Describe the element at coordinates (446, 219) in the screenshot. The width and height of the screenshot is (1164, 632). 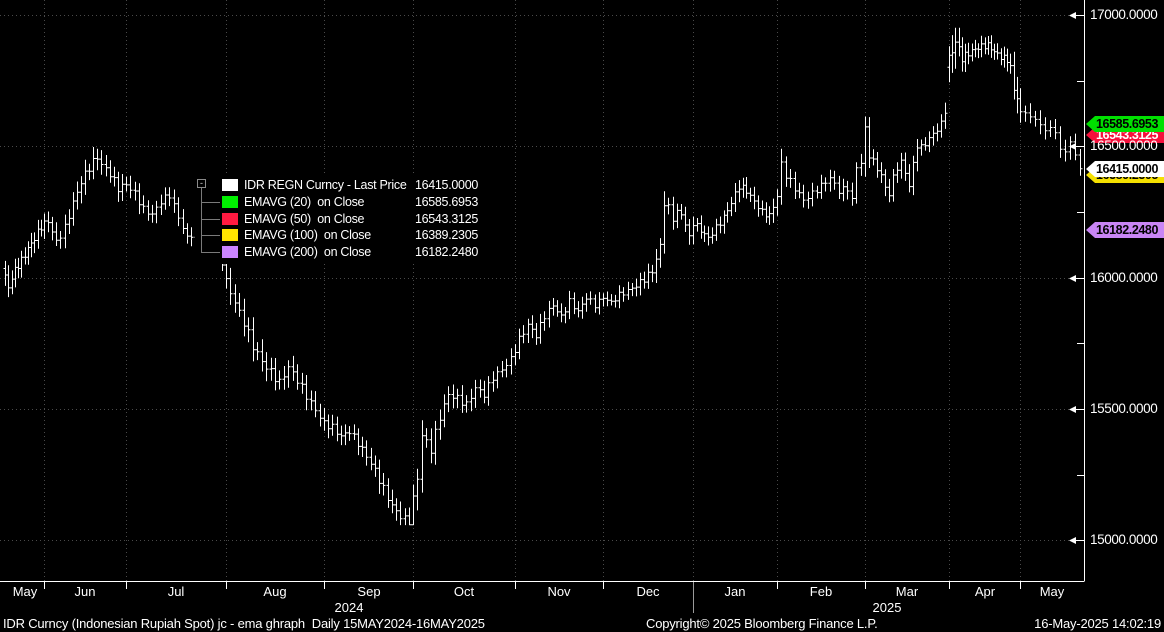
I see `legend-series-value: 16543.3125` at that location.